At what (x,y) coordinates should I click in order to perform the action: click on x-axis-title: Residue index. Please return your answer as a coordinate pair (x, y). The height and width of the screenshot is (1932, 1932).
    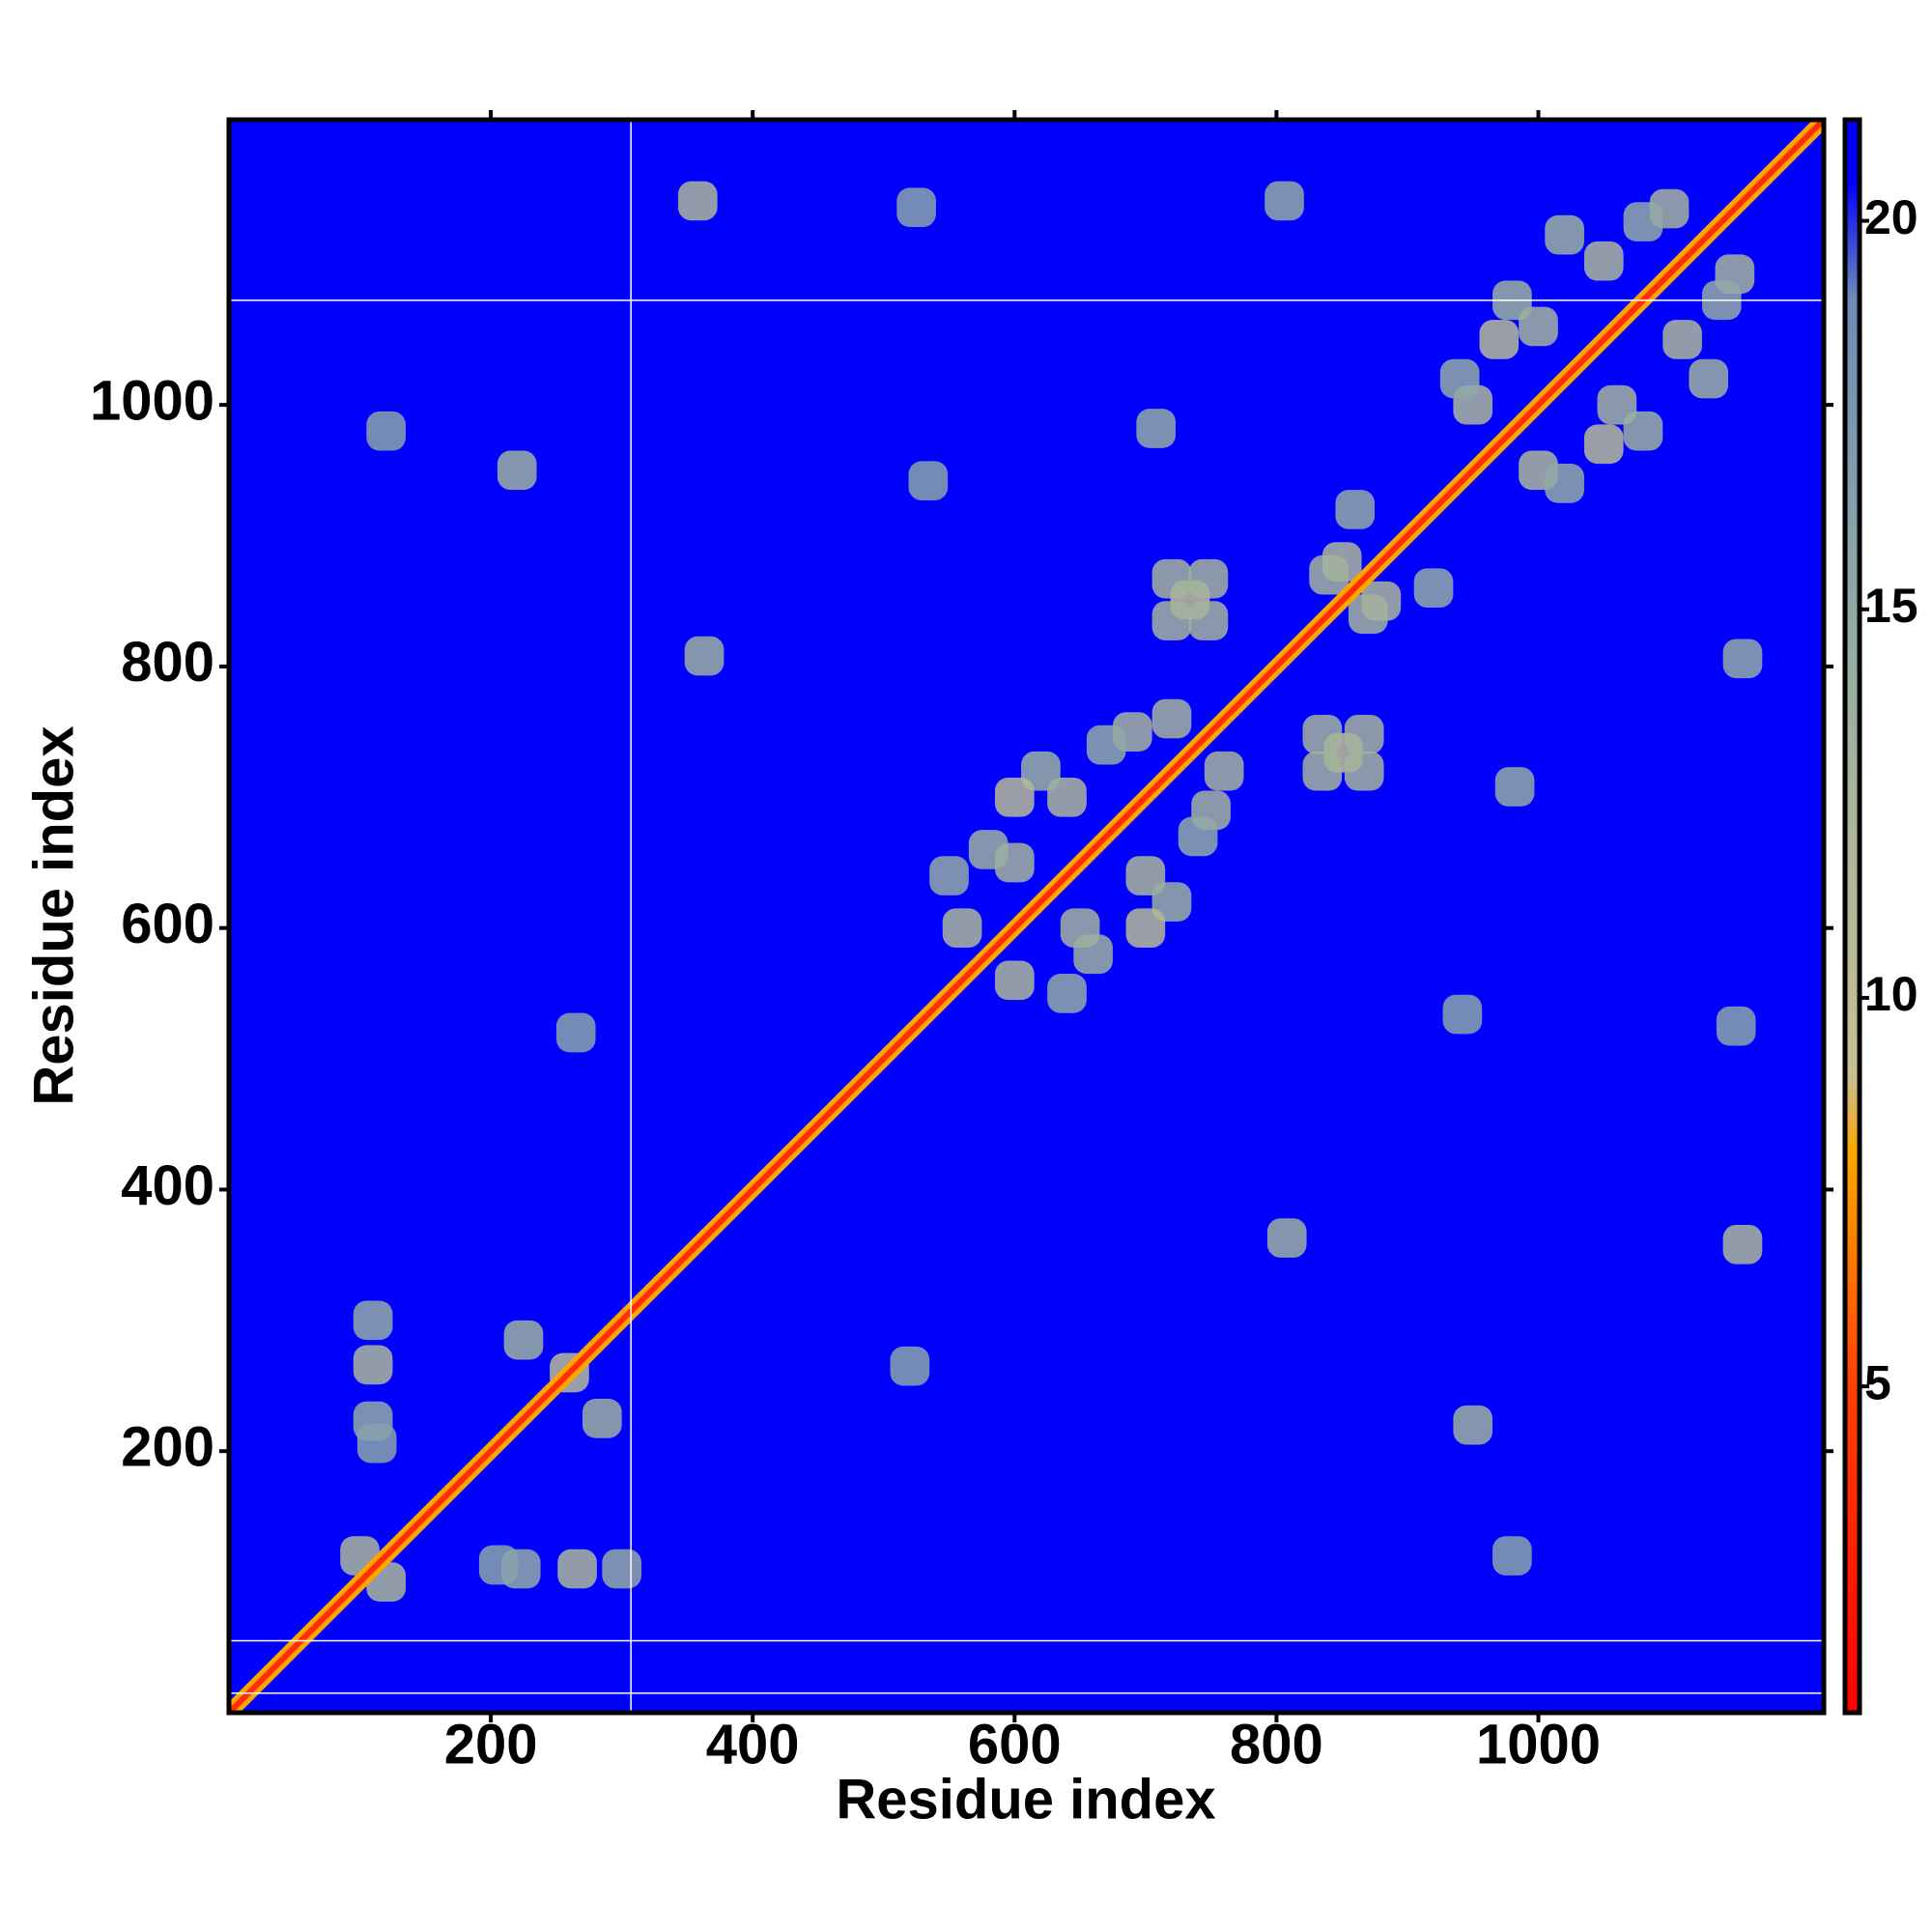
    Looking at the image, I should click on (1025, 1799).